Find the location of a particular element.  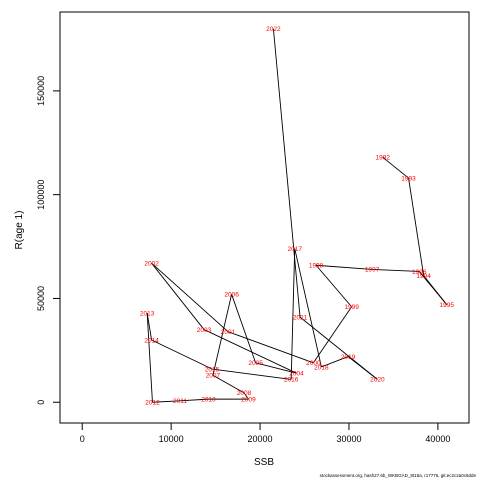

point-year-label: 2013 is located at coordinates (147, 313).